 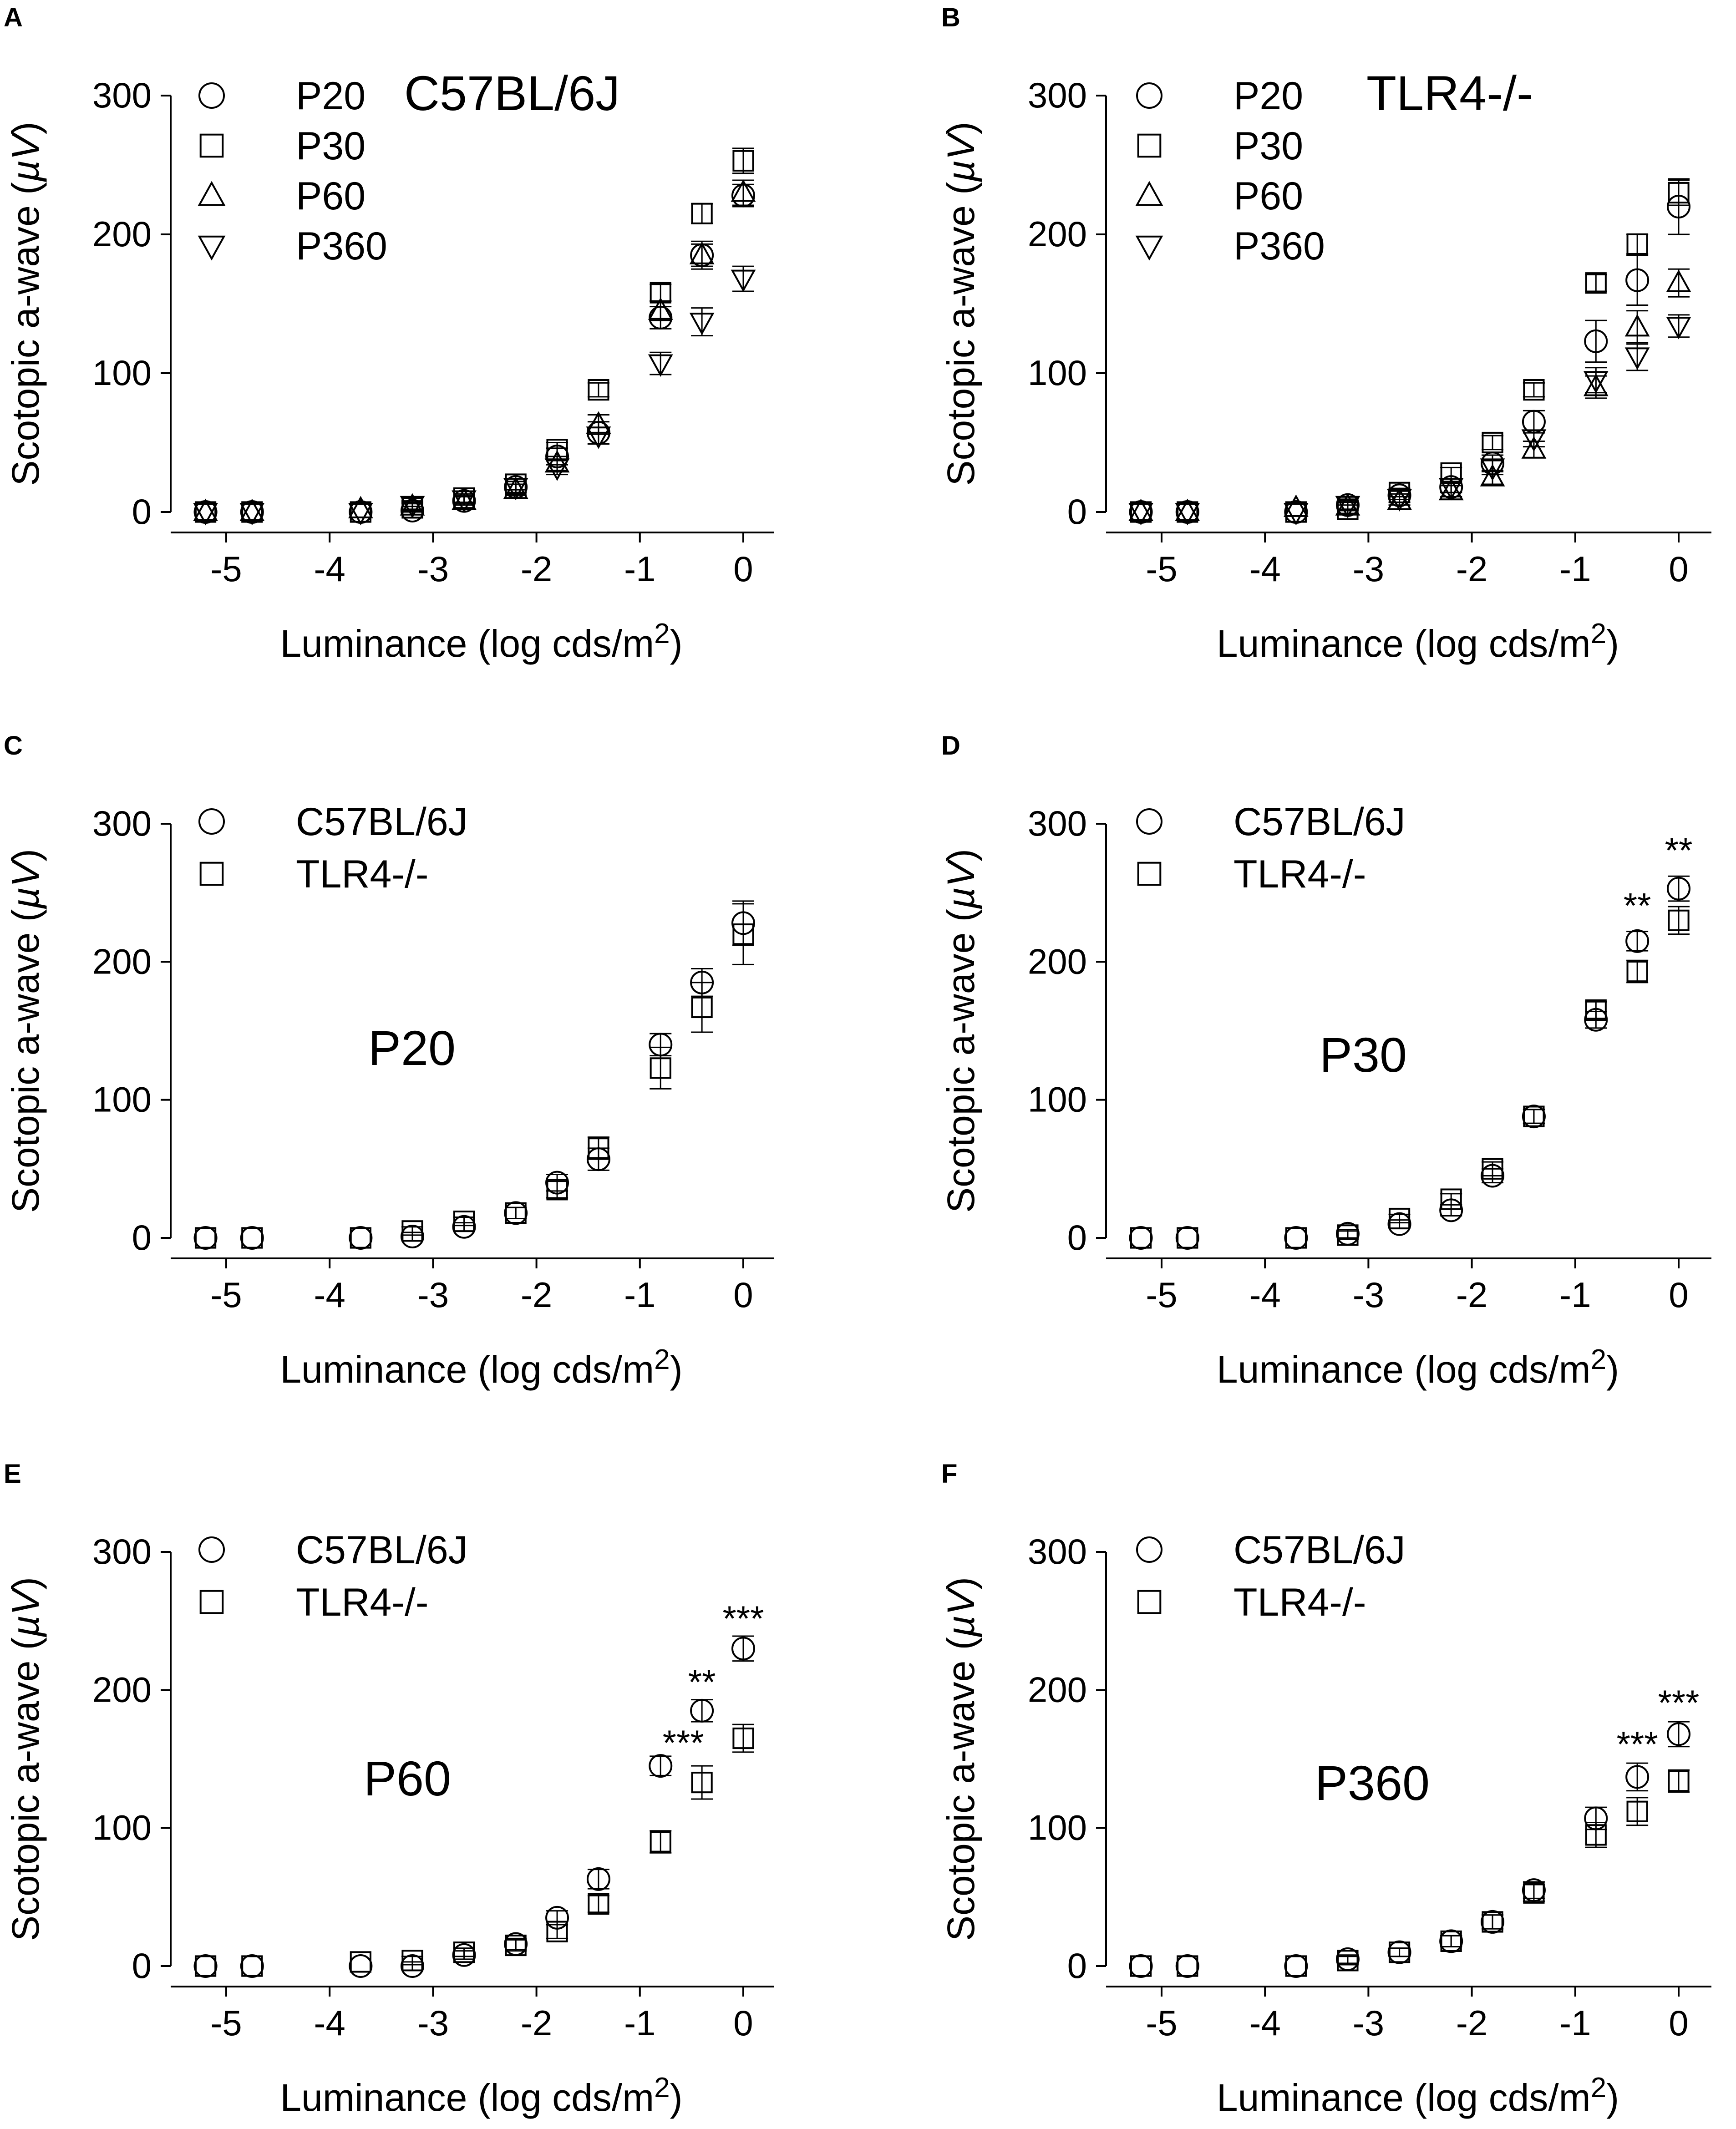 I want to click on series-p360, so click(x=475, y=395).